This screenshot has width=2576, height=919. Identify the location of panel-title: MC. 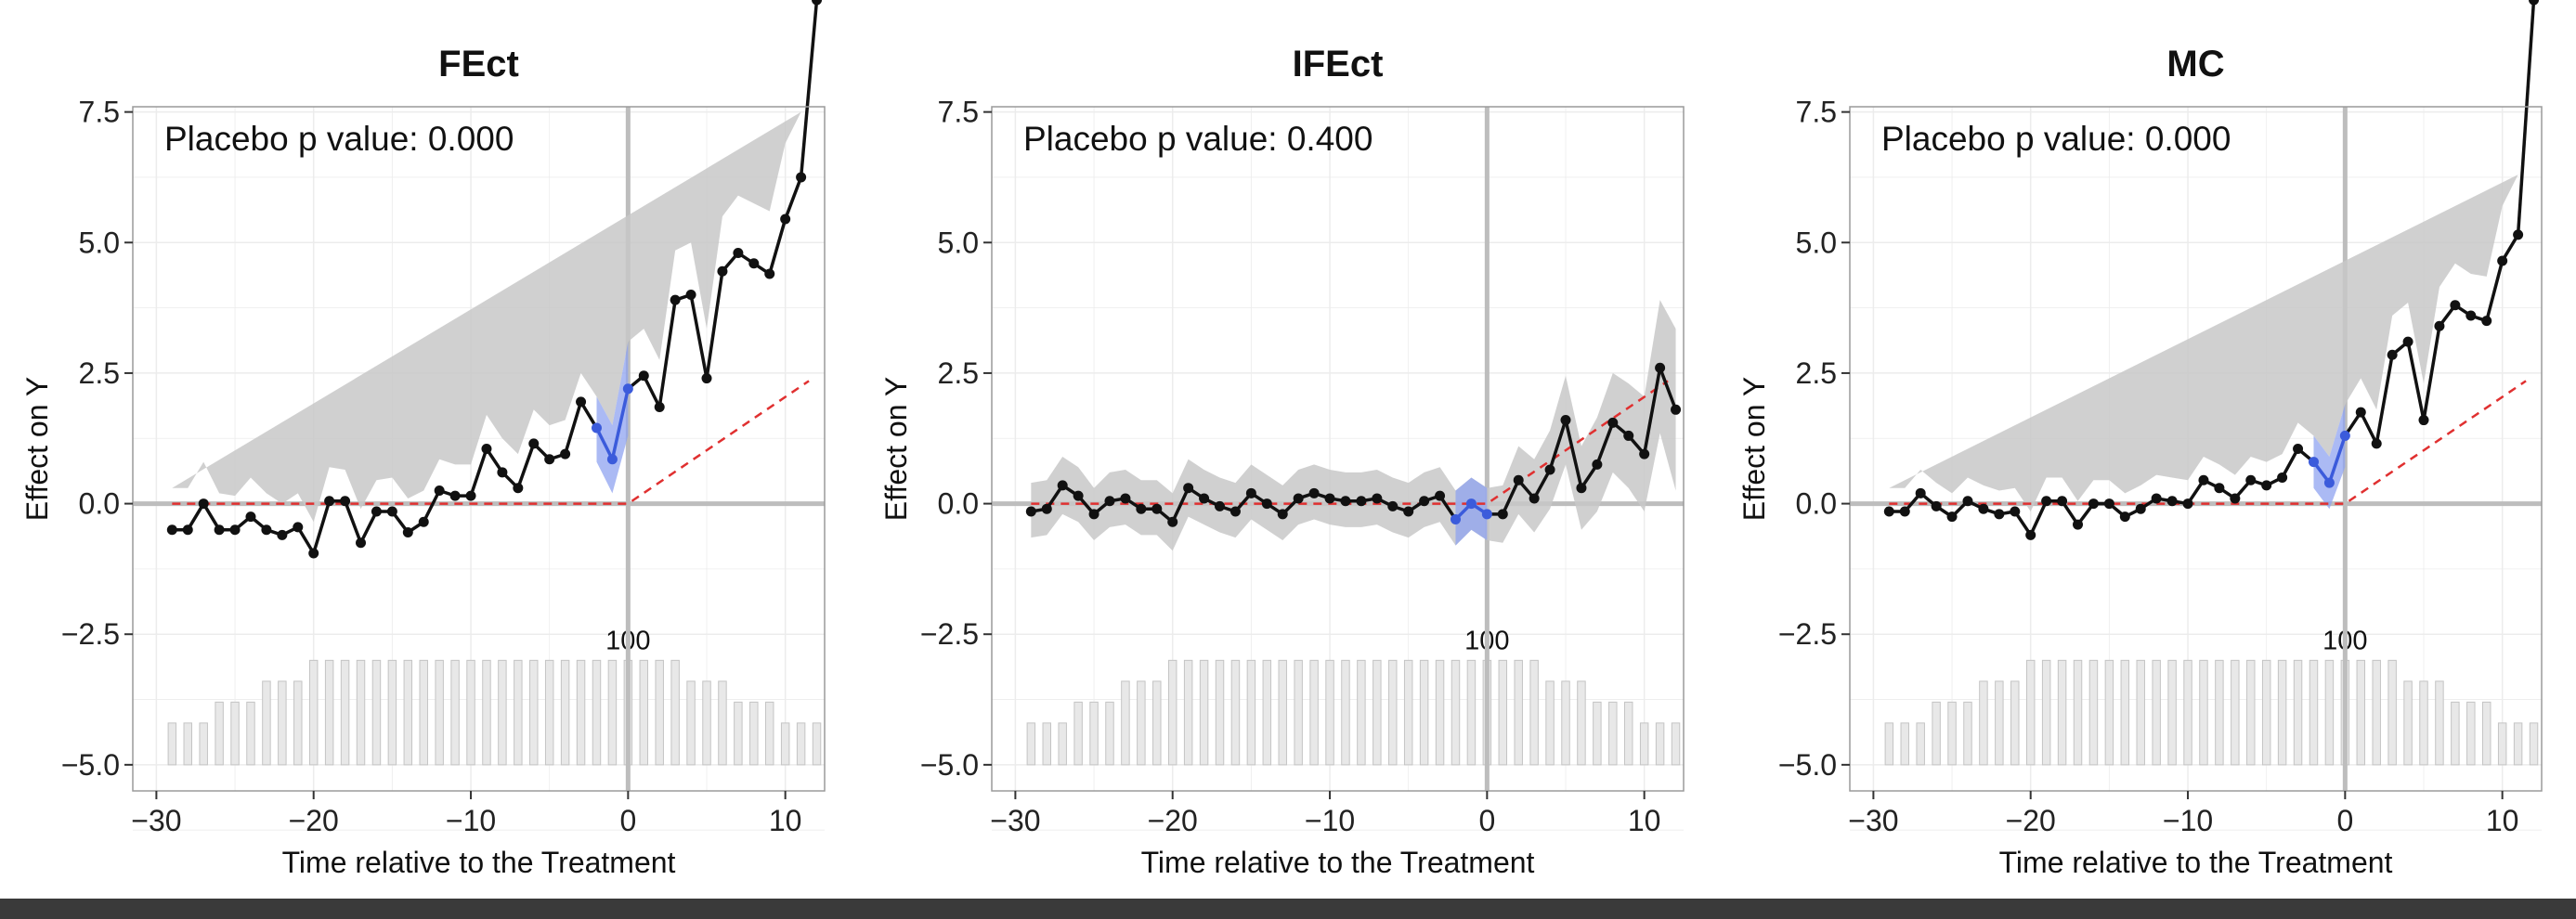
(2195, 64).